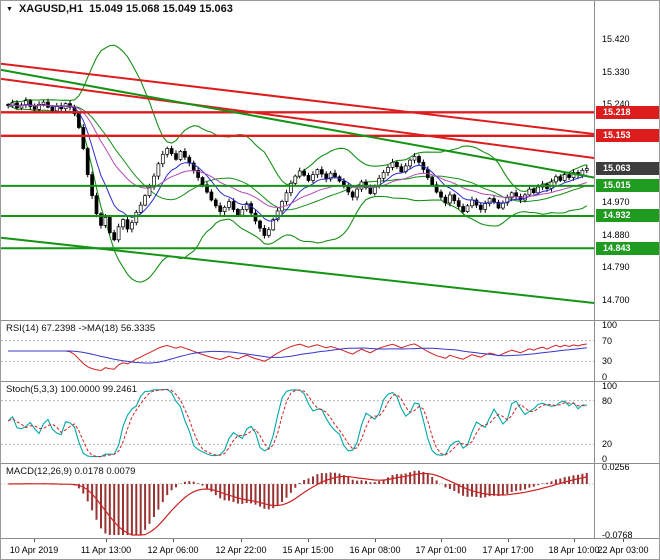 This screenshot has height=560, width=660. Describe the element at coordinates (616, 39) in the screenshot. I see `price-tick: 15.420` at that location.